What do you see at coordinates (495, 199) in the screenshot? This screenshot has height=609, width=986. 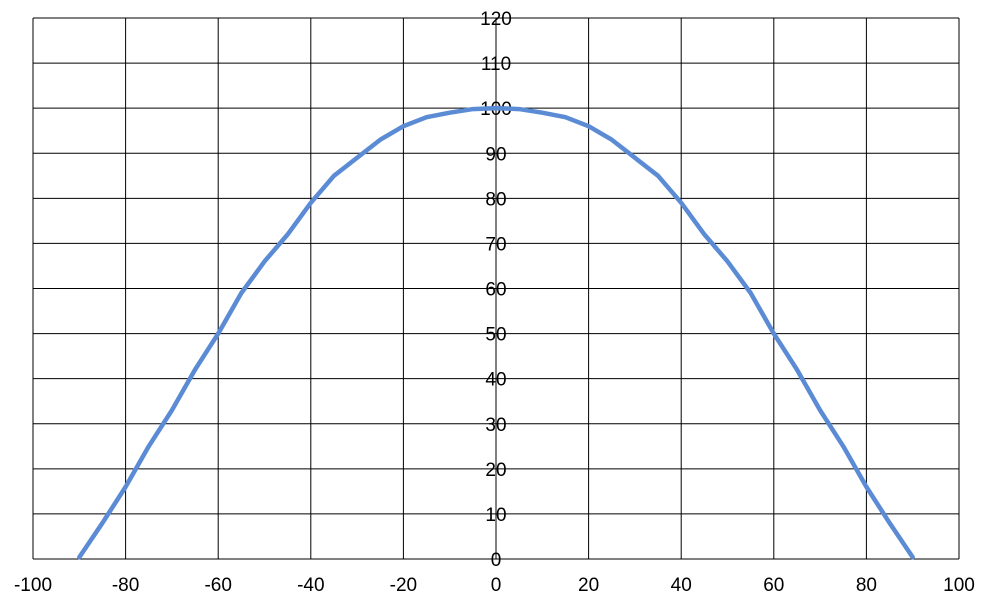 I see `y-tick-label: 80` at bounding box center [495, 199].